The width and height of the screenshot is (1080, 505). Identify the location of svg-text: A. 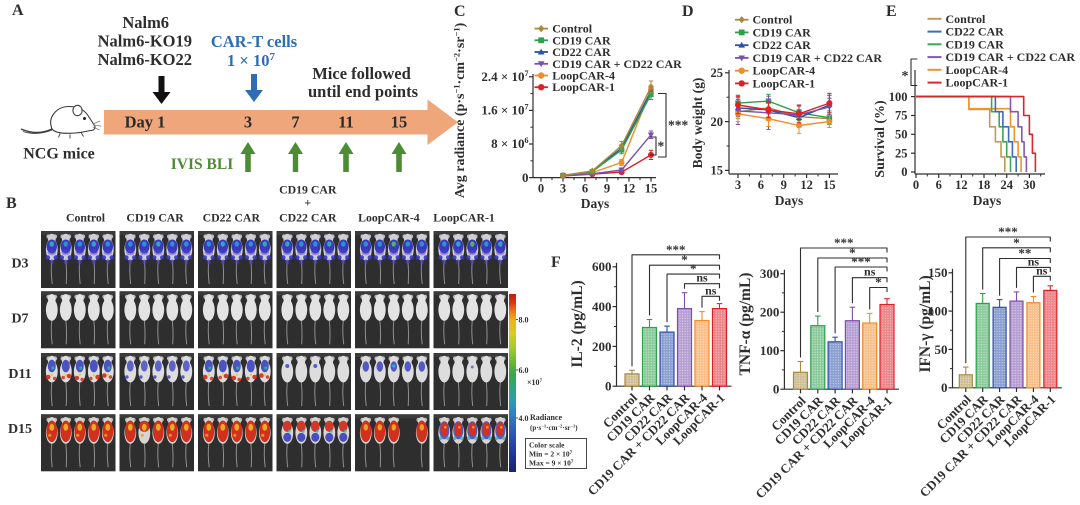
(18, 10).